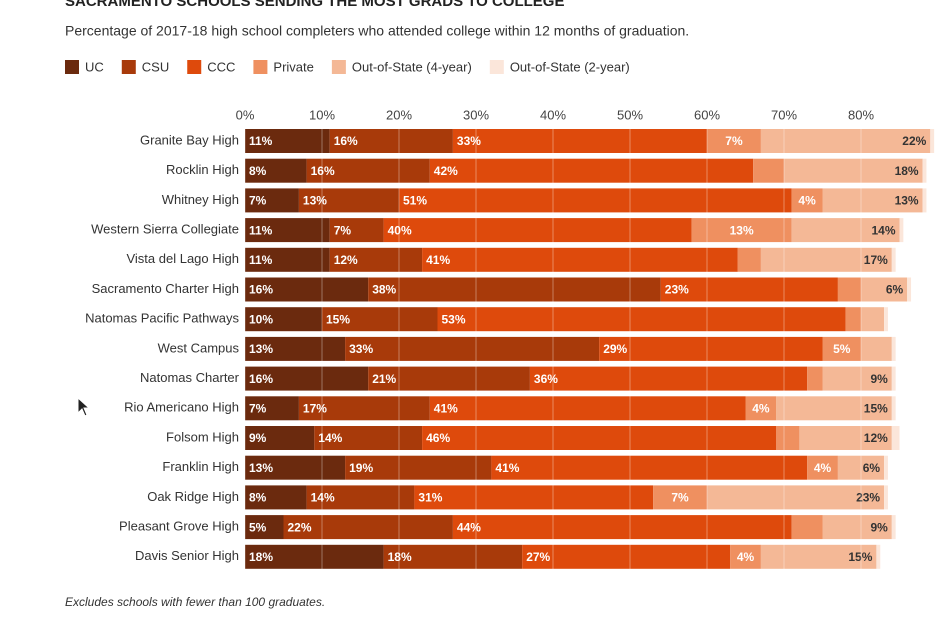 This screenshot has height=625, width=940. I want to click on data-label: 11%, so click(261, 260).